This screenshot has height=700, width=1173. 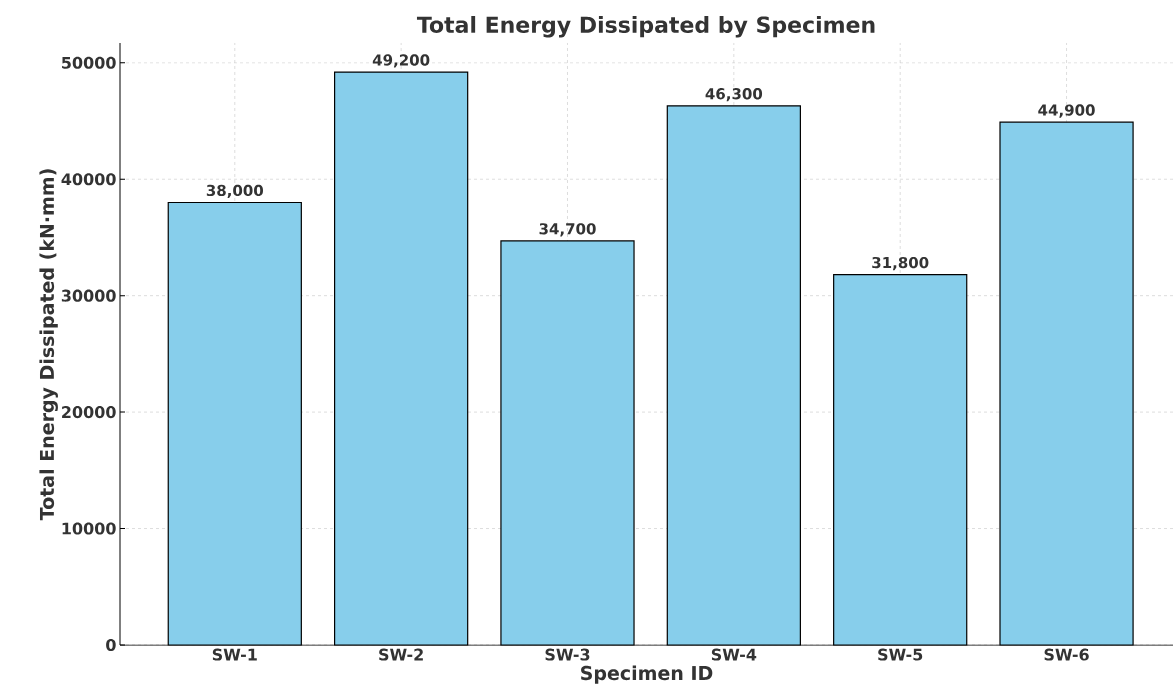 I want to click on data-label: 38,000, so click(x=235, y=191).